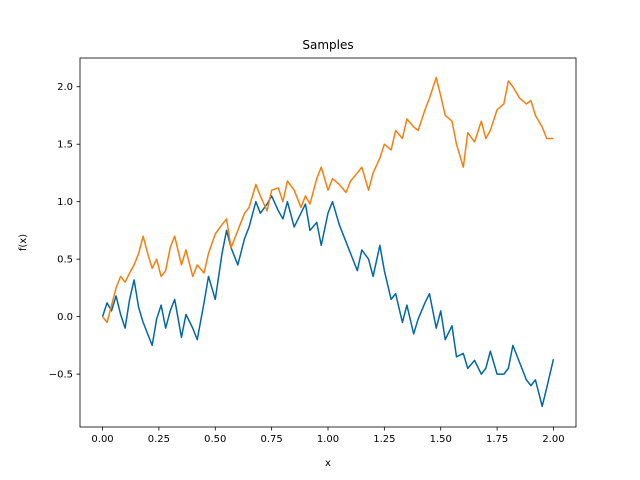  What do you see at coordinates (65, 317) in the screenshot?
I see `y-tick-label: 0.0` at bounding box center [65, 317].